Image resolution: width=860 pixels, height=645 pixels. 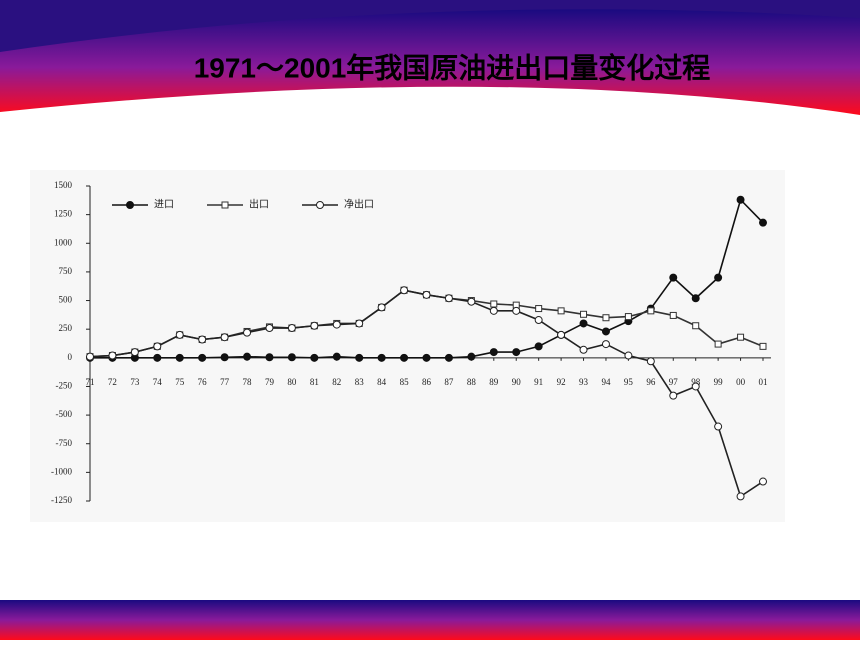 I want to click on x-tick-label: 87, so click(x=449, y=382).